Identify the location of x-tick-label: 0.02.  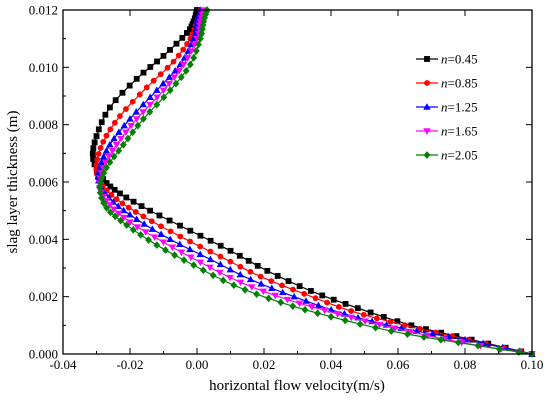
(264, 364).